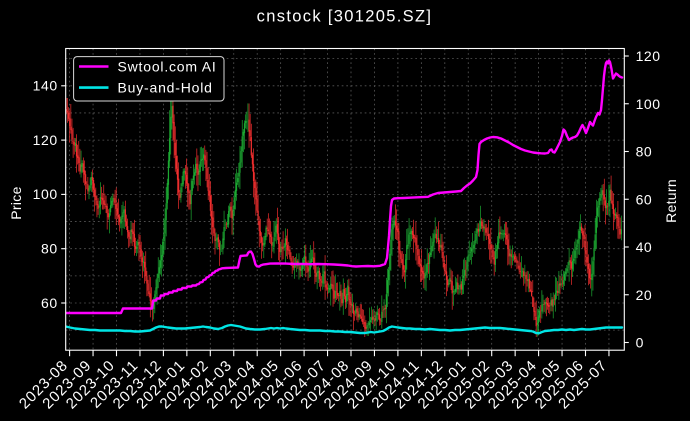 Image resolution: width=690 pixels, height=421 pixels. I want to click on svg-text: Swtool.com AI, so click(167, 66).